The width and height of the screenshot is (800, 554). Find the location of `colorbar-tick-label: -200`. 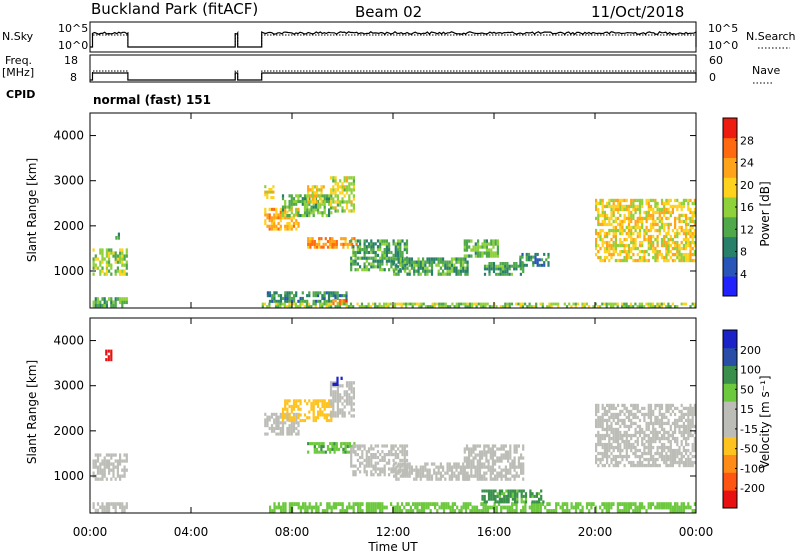

colorbar-tick-label: -200 is located at coordinates (752, 488).